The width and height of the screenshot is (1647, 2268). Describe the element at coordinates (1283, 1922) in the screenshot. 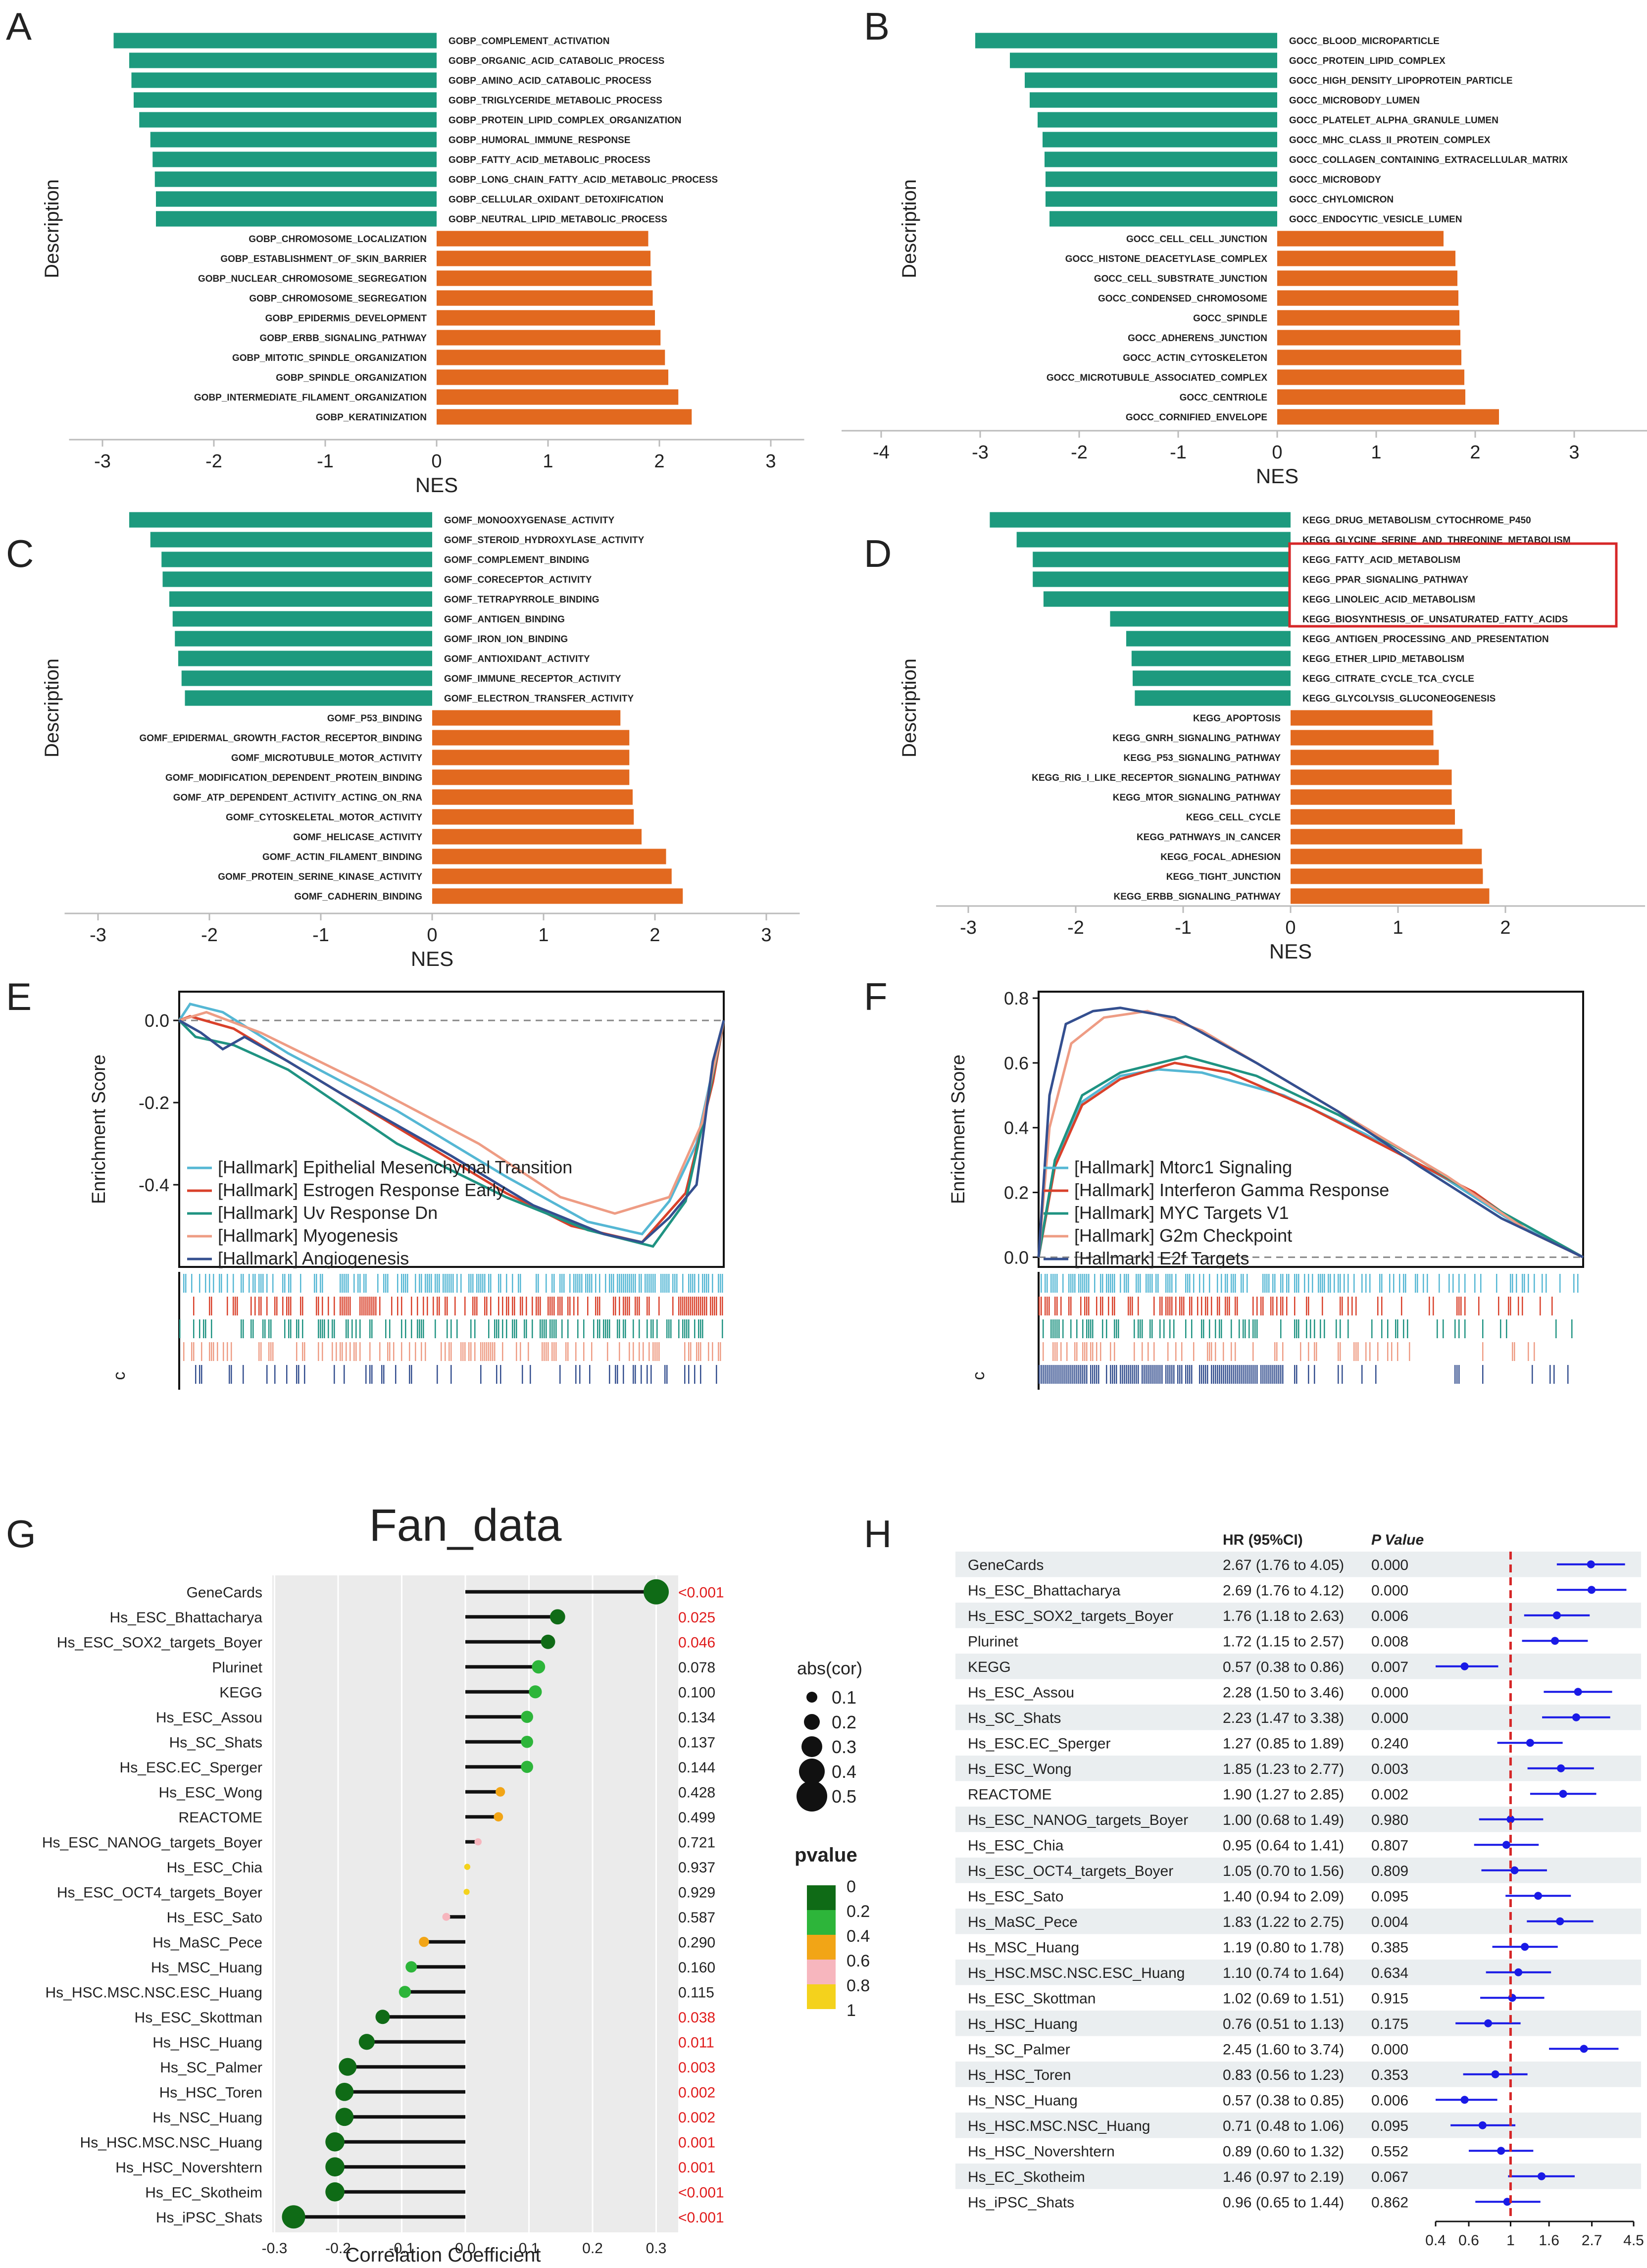

I see `hr-text: 1.83 (1.22 to 2.75)` at that location.